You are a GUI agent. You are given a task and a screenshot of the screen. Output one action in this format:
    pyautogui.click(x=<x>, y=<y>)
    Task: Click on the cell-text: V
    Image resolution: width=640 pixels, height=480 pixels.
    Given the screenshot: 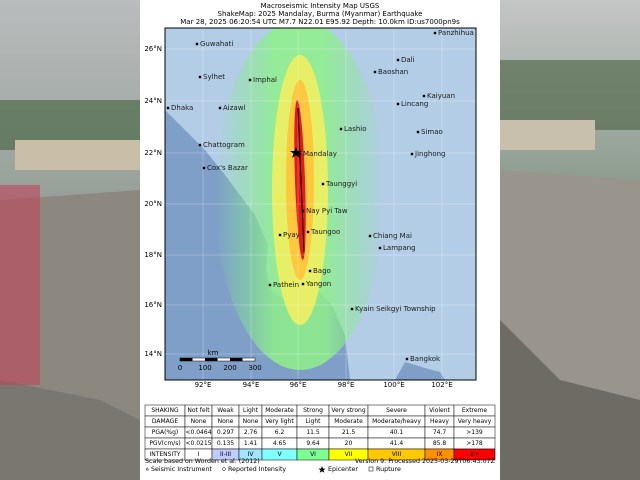 What is the action you would take?
    pyautogui.click(x=279, y=454)
    